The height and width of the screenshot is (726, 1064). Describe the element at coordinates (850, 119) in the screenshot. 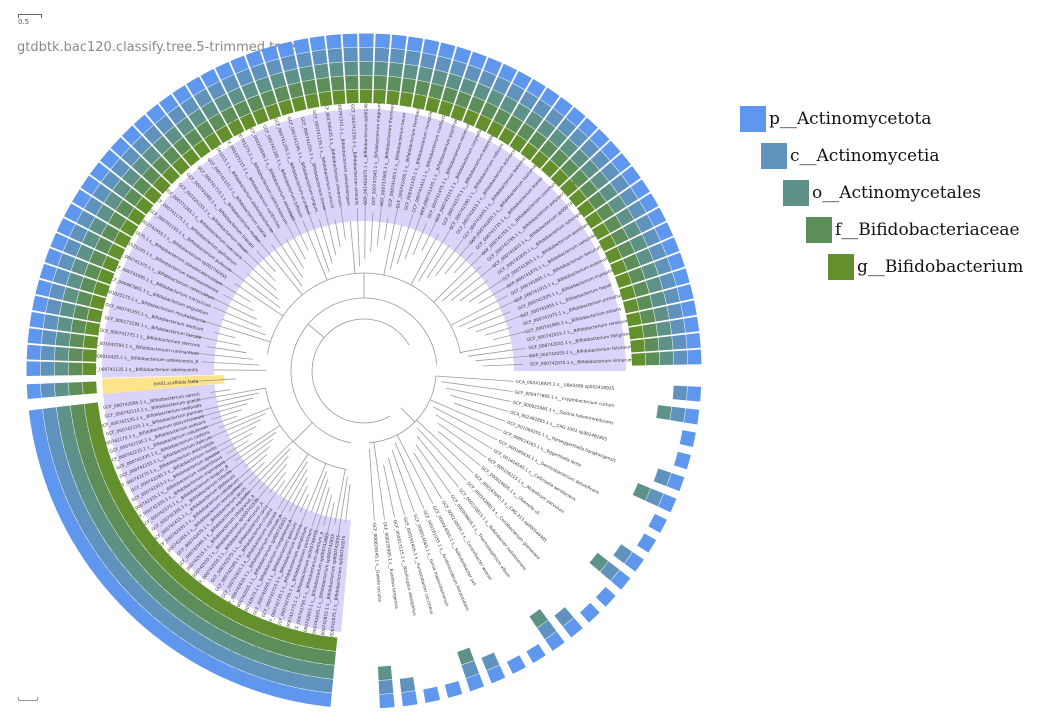

I see `legend-label-phylum: p__Actinomycetota` at that location.